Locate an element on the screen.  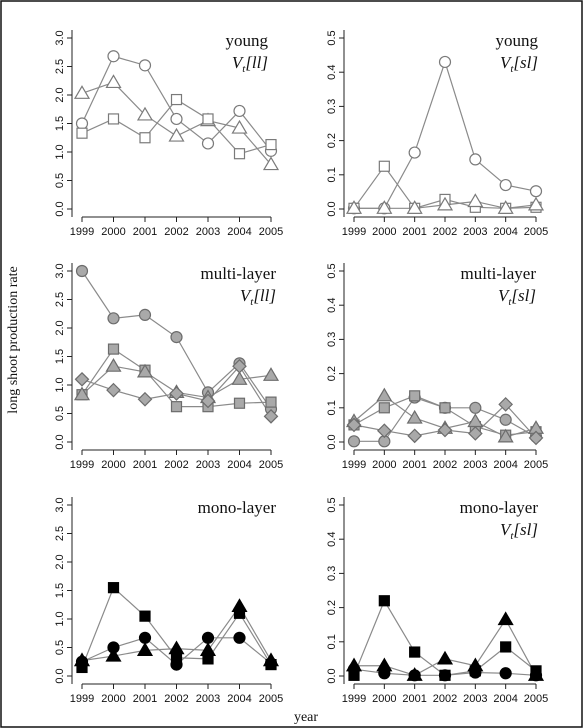
panel-title: young is located at coordinates (247, 40).